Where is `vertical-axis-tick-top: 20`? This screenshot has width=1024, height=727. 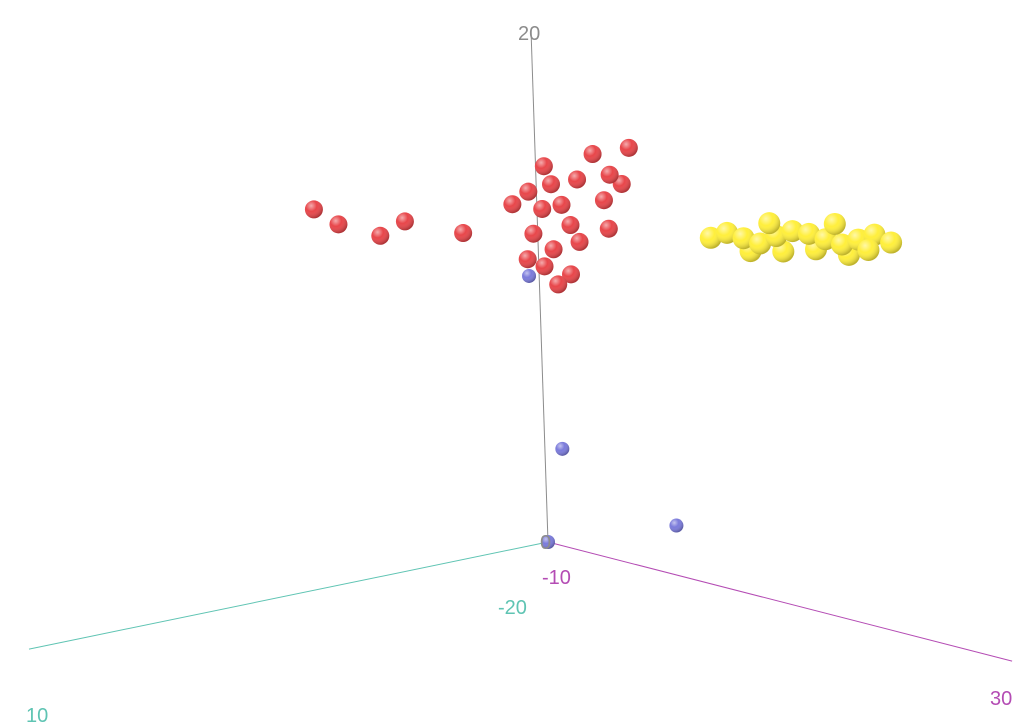
vertical-axis-tick-top: 20 is located at coordinates (529, 34).